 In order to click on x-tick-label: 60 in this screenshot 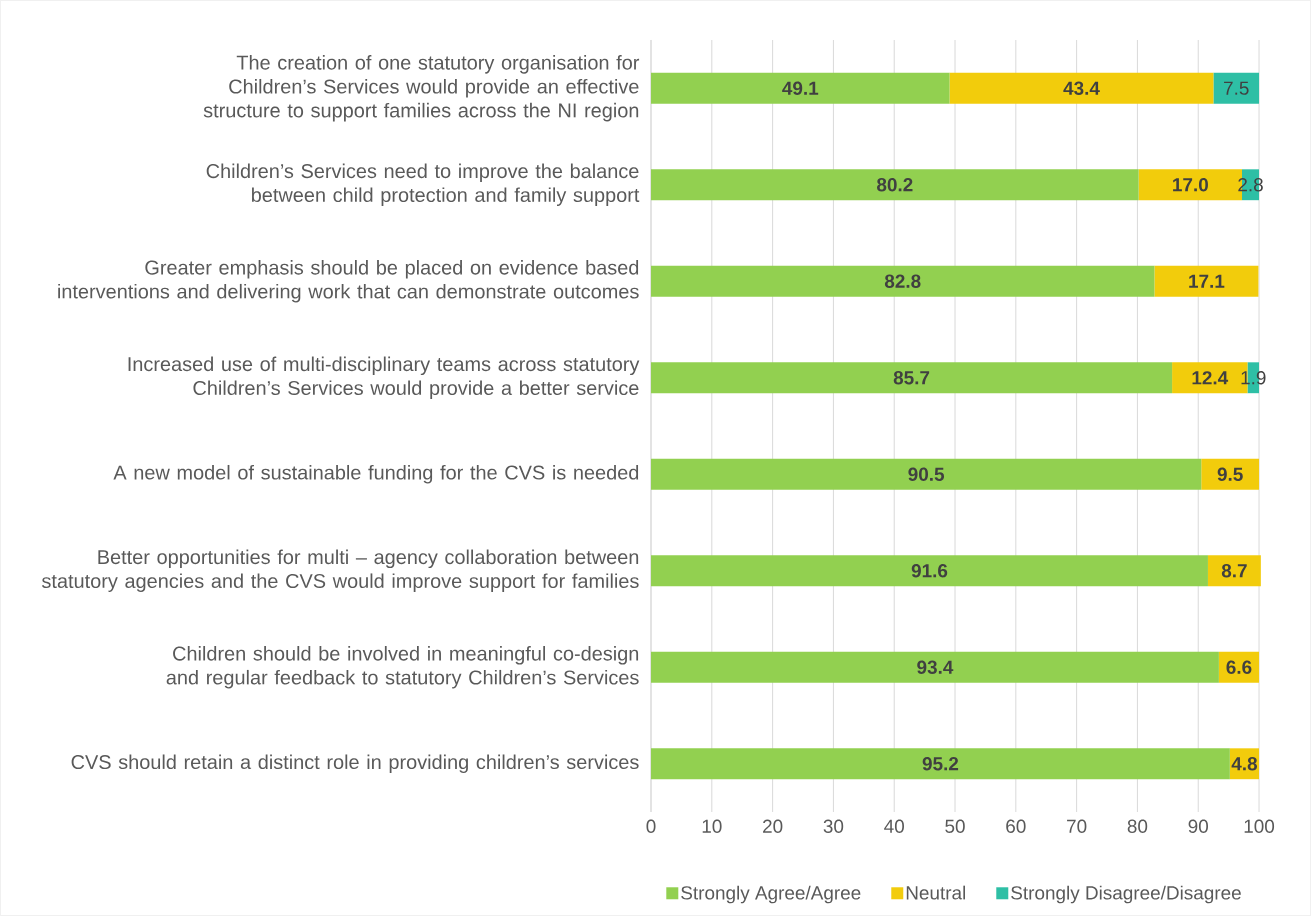, I will do `click(1016, 826)`.